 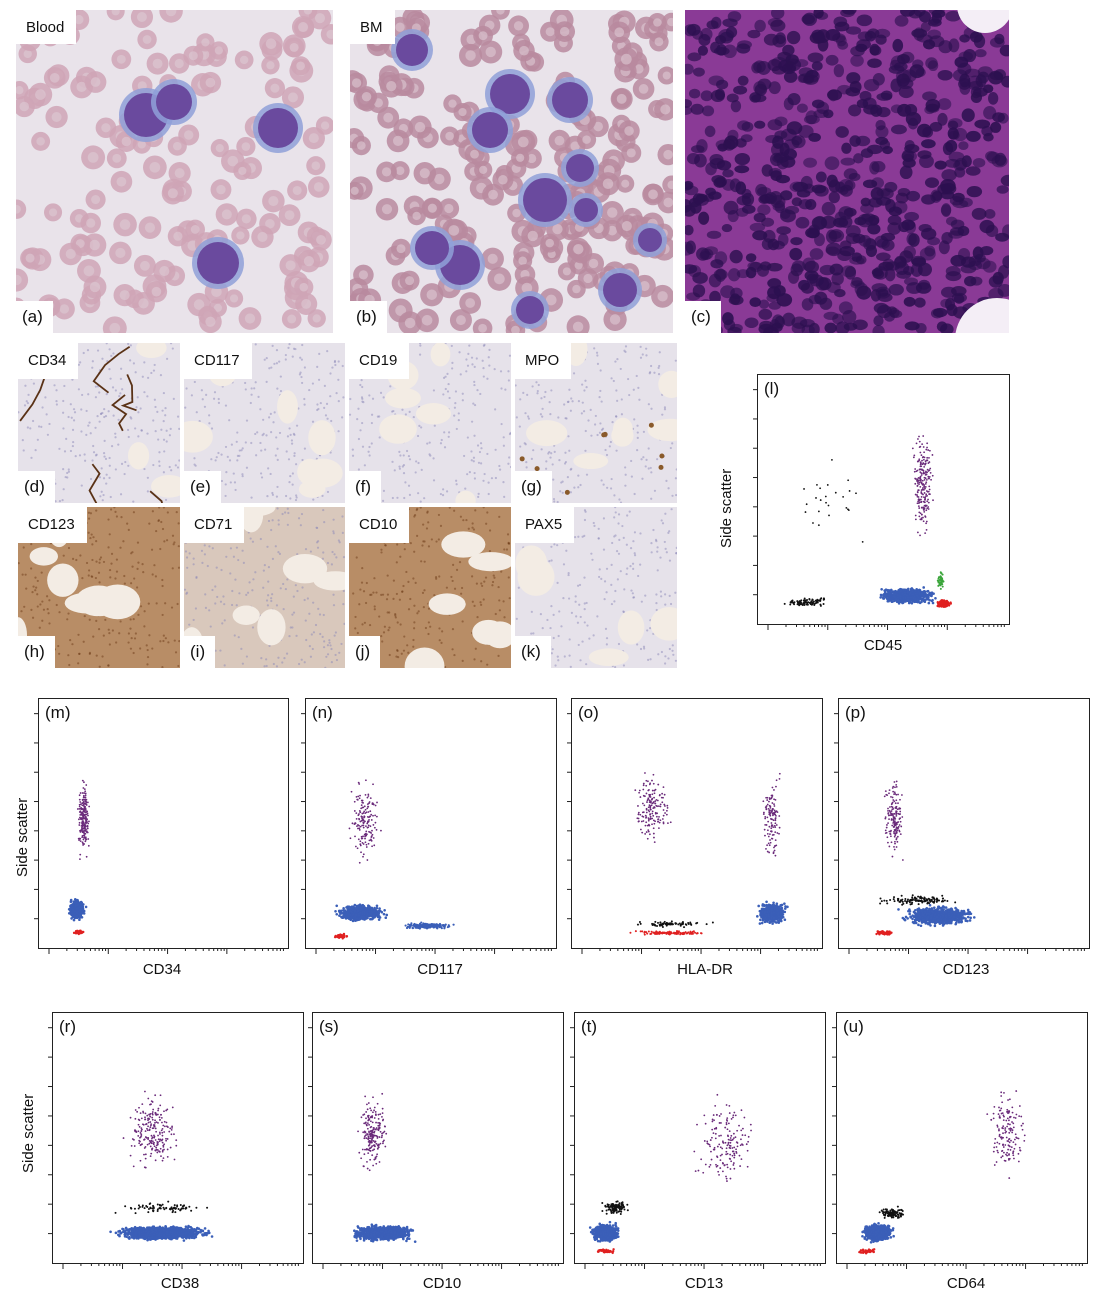 What do you see at coordinates (162, 969) in the screenshot?
I see `x-axis-label: CD34` at bounding box center [162, 969].